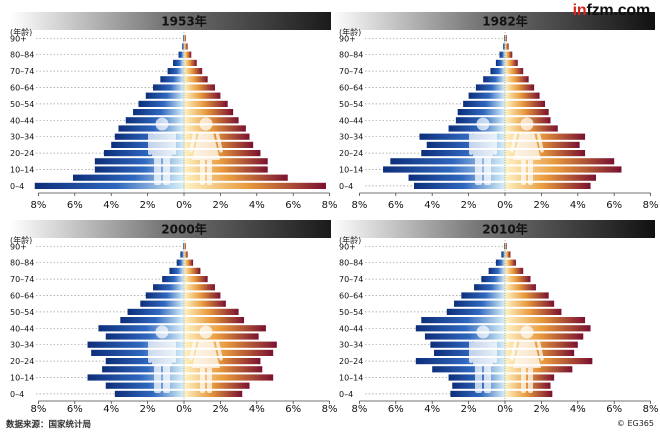 Image resolution: width=660 pixels, height=440 pixels. I want to click on male-figure-icon, so click(162, 151).